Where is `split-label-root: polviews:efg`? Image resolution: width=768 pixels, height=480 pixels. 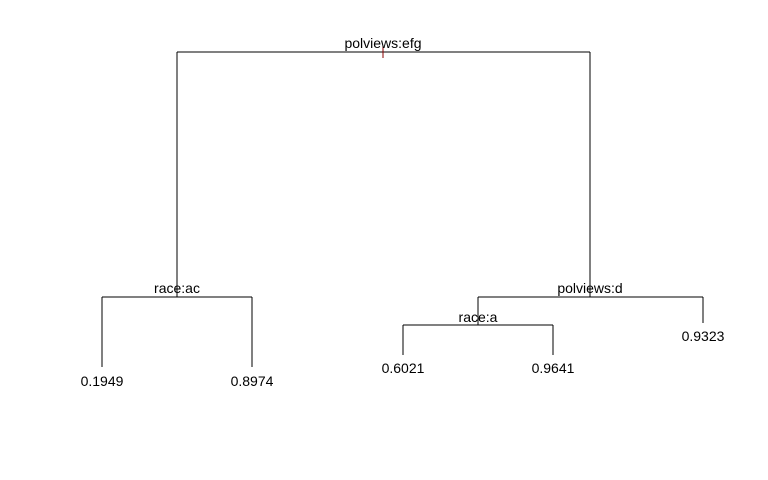
split-label-root: polviews:efg is located at coordinates (382, 43).